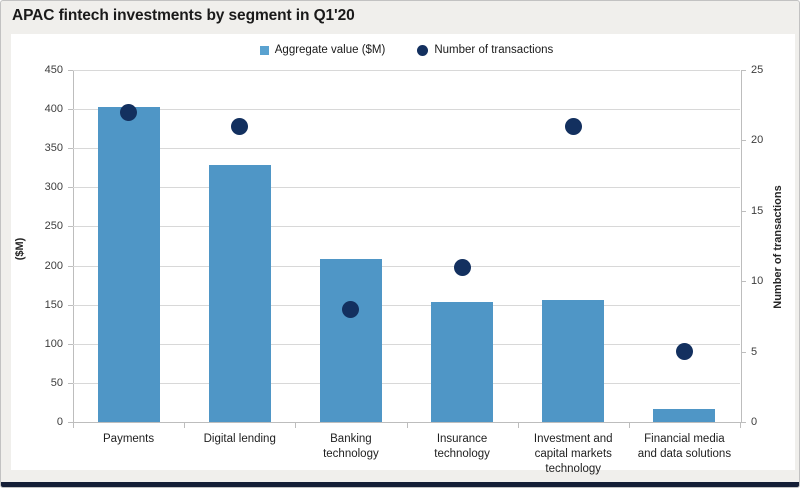 This screenshot has width=800, height=488. Describe the element at coordinates (264, 50) in the screenshot. I see `legend-marker-square` at that location.